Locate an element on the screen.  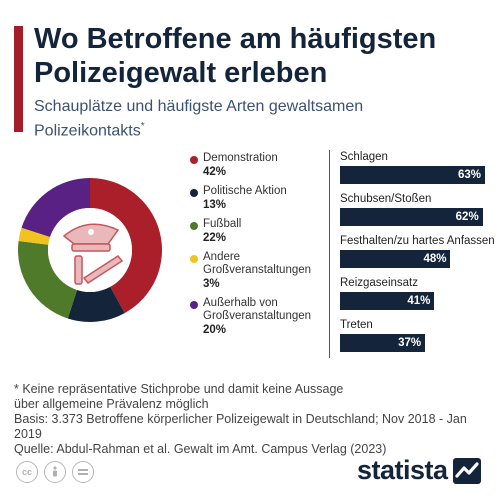
bar-value-label: 37% is located at coordinates (410, 343).